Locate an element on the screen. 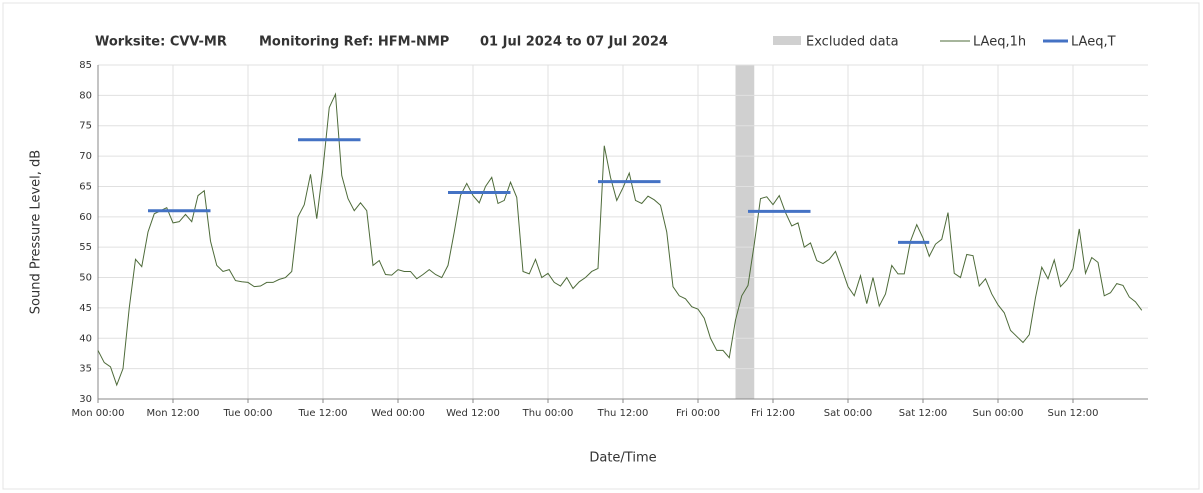  legend-label: LAeq,1h is located at coordinates (999, 42).